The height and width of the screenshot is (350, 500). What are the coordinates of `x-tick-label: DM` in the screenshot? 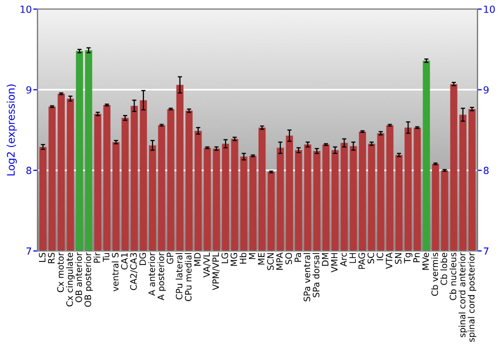 It's located at (325, 259).